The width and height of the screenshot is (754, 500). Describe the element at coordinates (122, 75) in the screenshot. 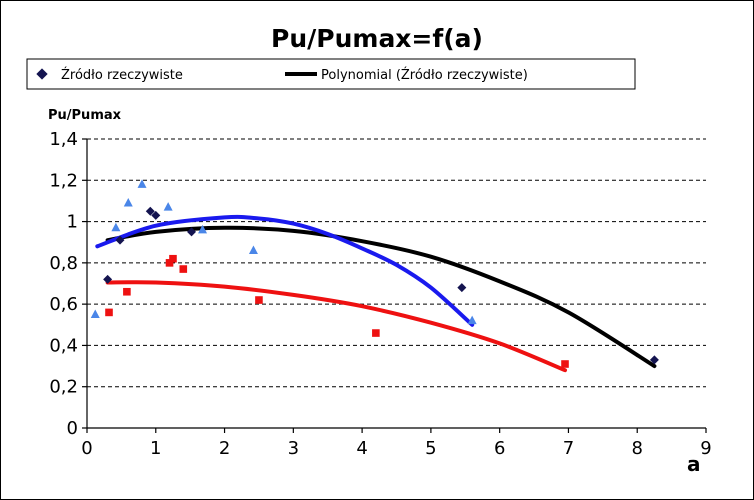

I see `legend-label-series: Źródło rzeczywiste` at that location.